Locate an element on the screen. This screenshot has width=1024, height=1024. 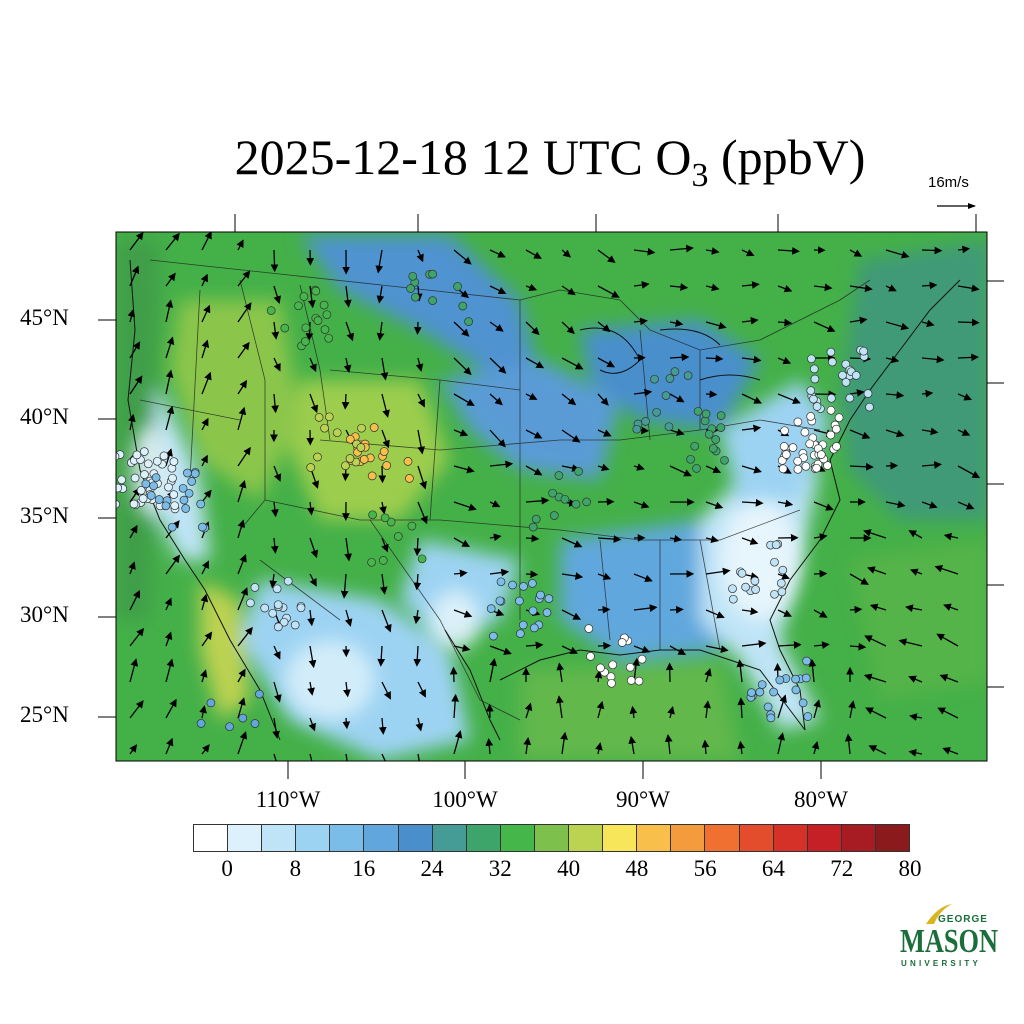
lat-label-35: 35°N is located at coordinates (44, 515).